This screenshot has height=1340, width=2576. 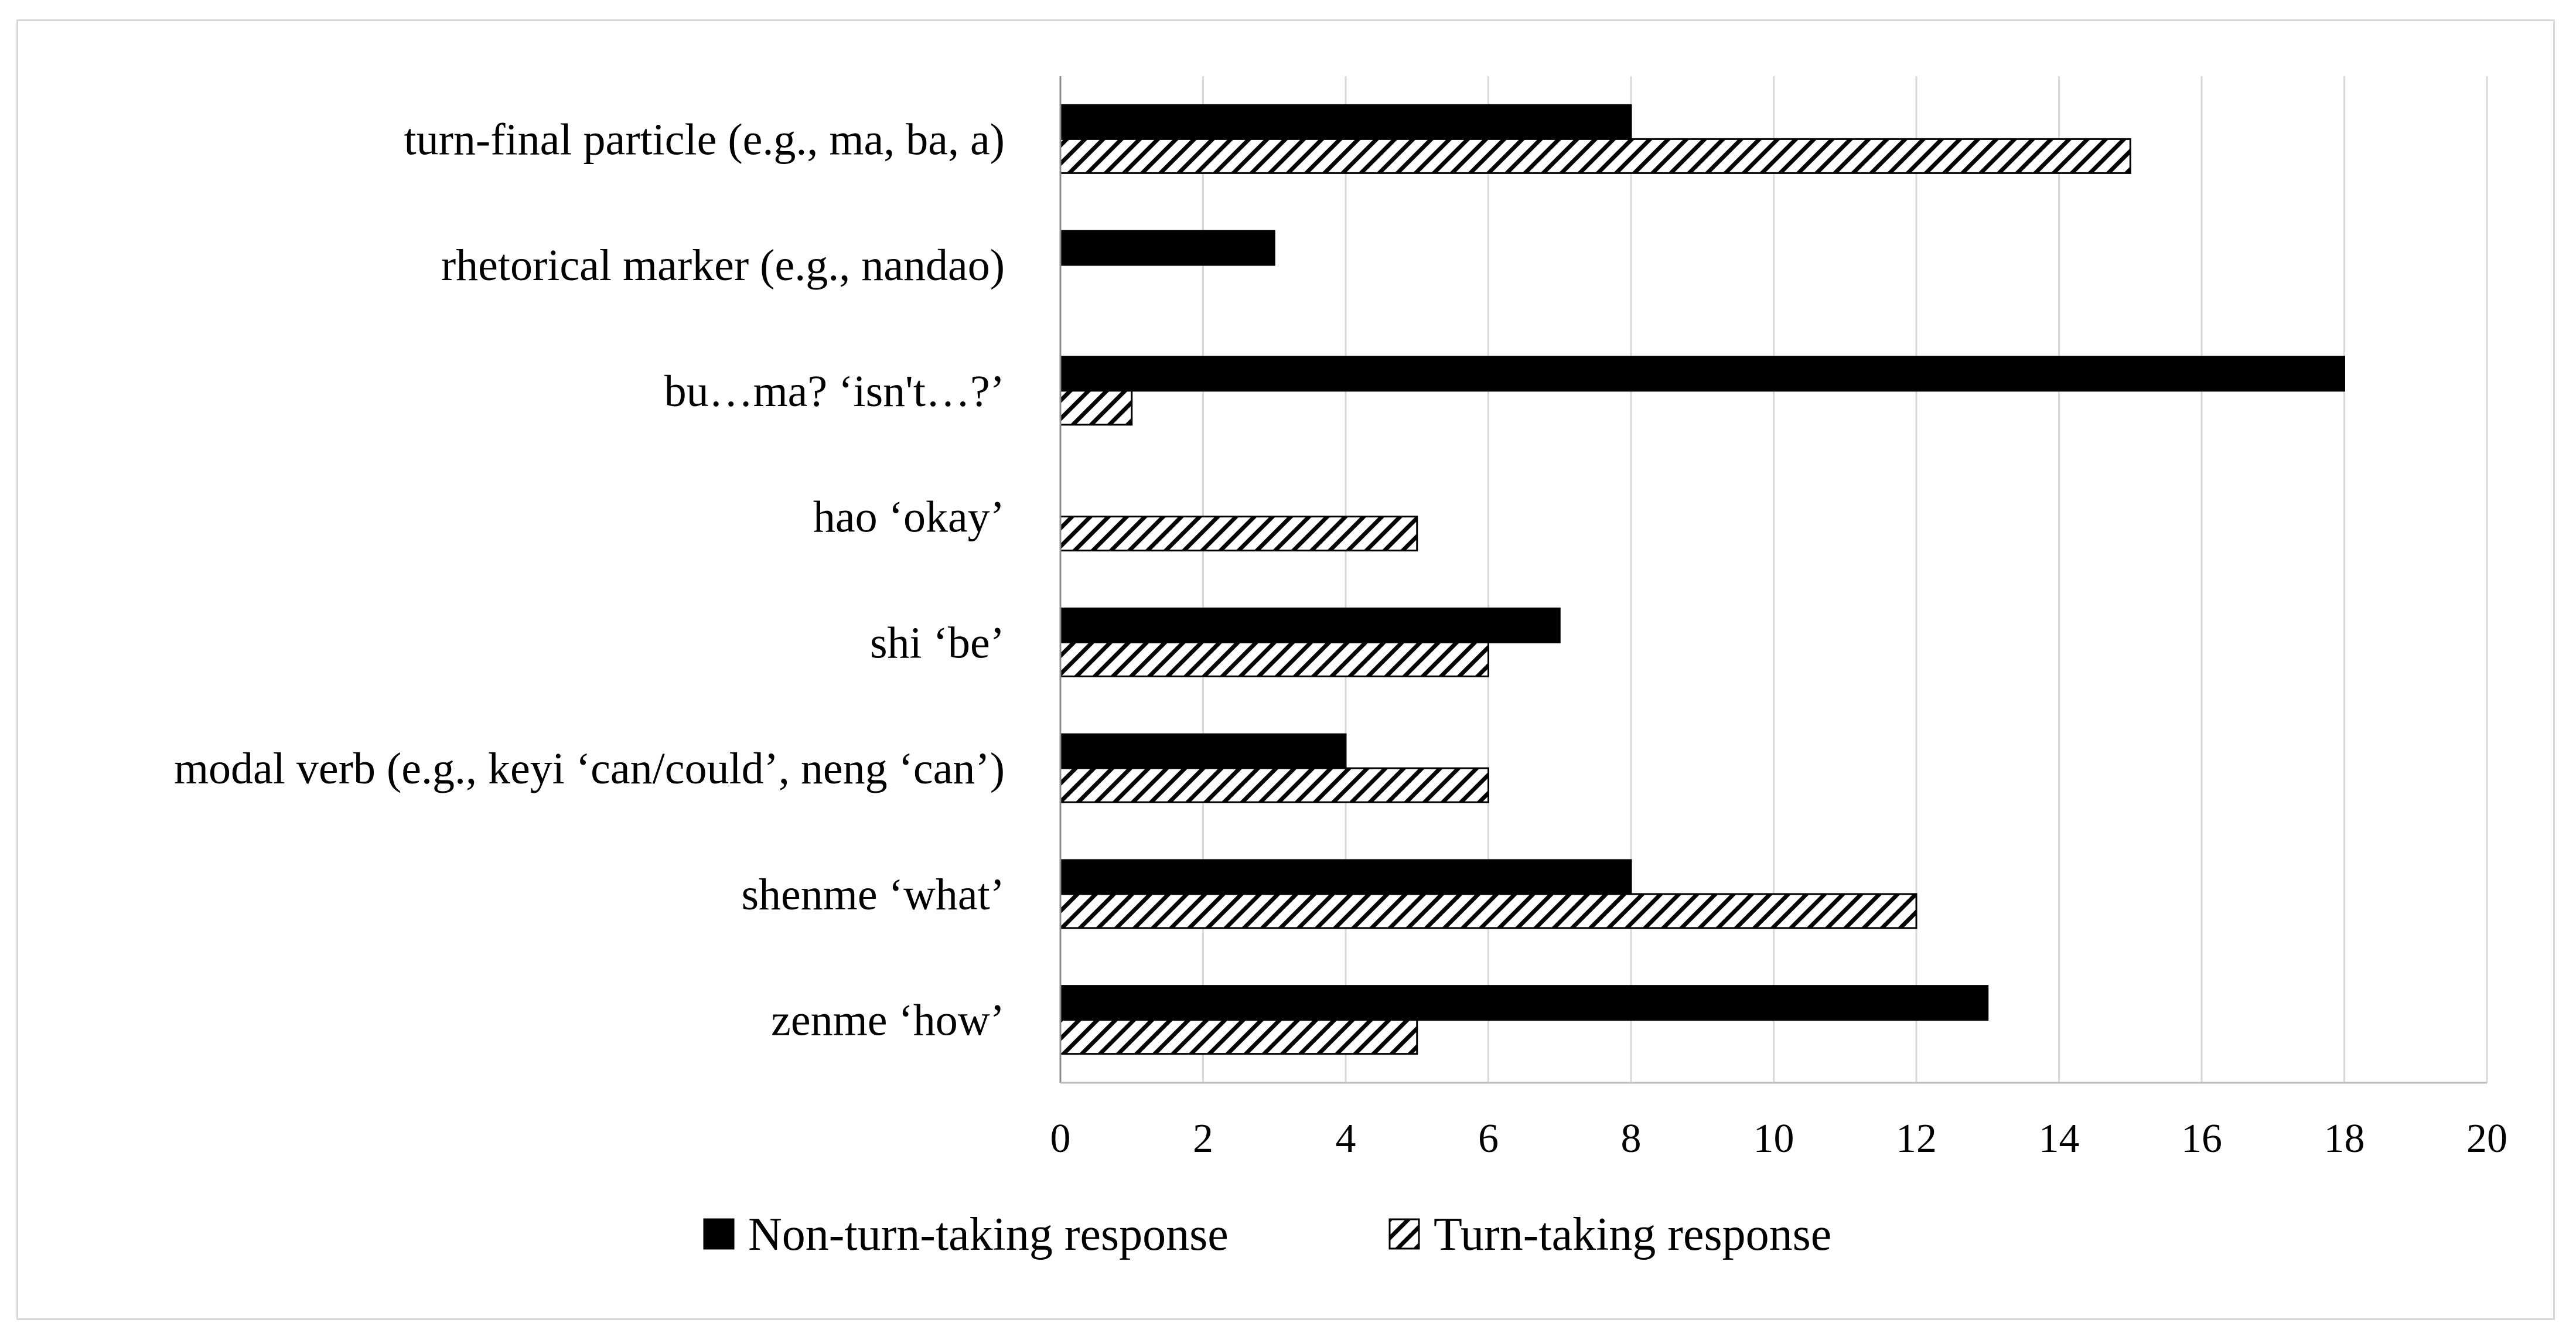 I want to click on x-tick-label: 8, so click(x=1632, y=1138).